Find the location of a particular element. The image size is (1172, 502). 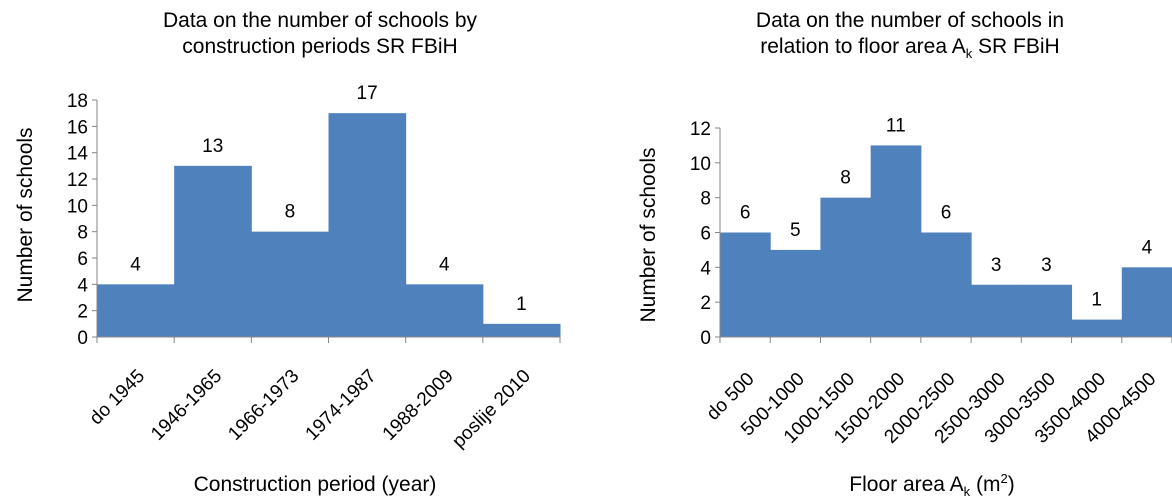

chart2-x-axis-title-subscript: k is located at coordinates (967, 491).